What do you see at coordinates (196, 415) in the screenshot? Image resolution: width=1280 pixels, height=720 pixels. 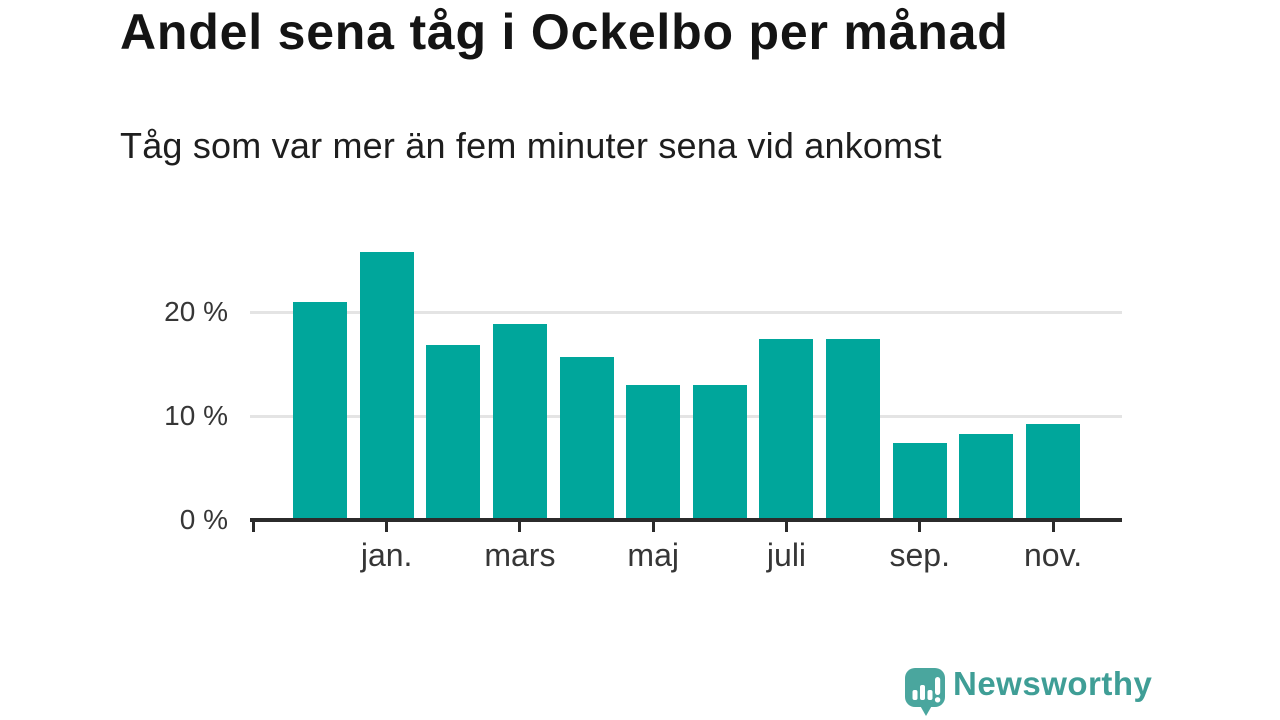 I see `y-axis-tick-label: 10 %` at bounding box center [196, 415].